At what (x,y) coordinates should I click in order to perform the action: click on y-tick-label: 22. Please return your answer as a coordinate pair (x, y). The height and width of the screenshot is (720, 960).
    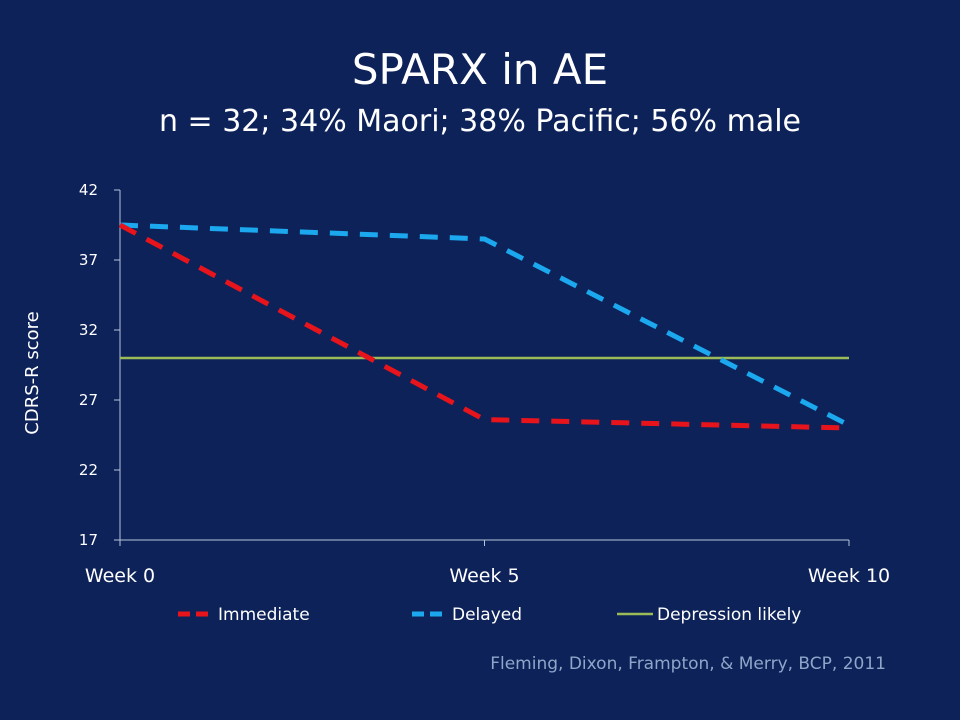
    Looking at the image, I should click on (88, 470).